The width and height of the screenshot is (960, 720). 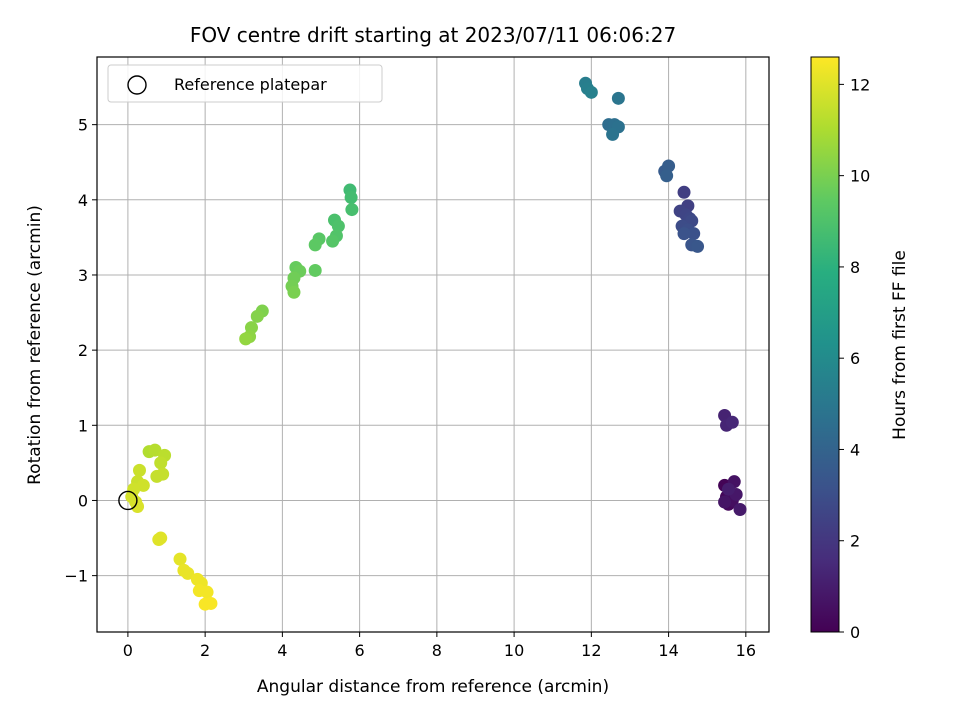 I want to click on colorbar-label: Hours from first FF file, so click(x=900, y=345).